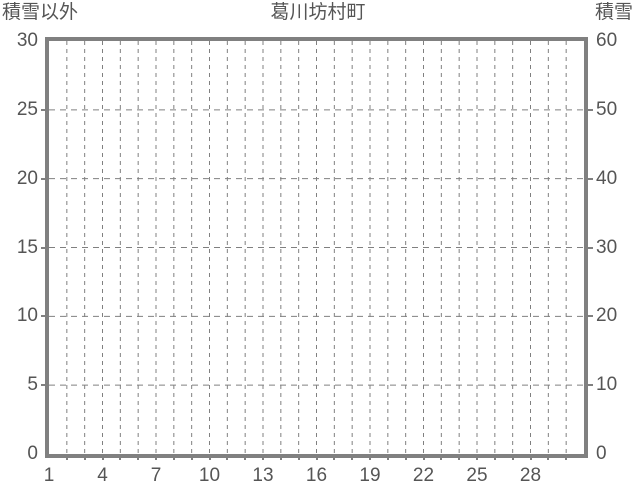  Describe the element at coordinates (423, 475) in the screenshot. I see `x-axis-tick-label: 22` at that location.